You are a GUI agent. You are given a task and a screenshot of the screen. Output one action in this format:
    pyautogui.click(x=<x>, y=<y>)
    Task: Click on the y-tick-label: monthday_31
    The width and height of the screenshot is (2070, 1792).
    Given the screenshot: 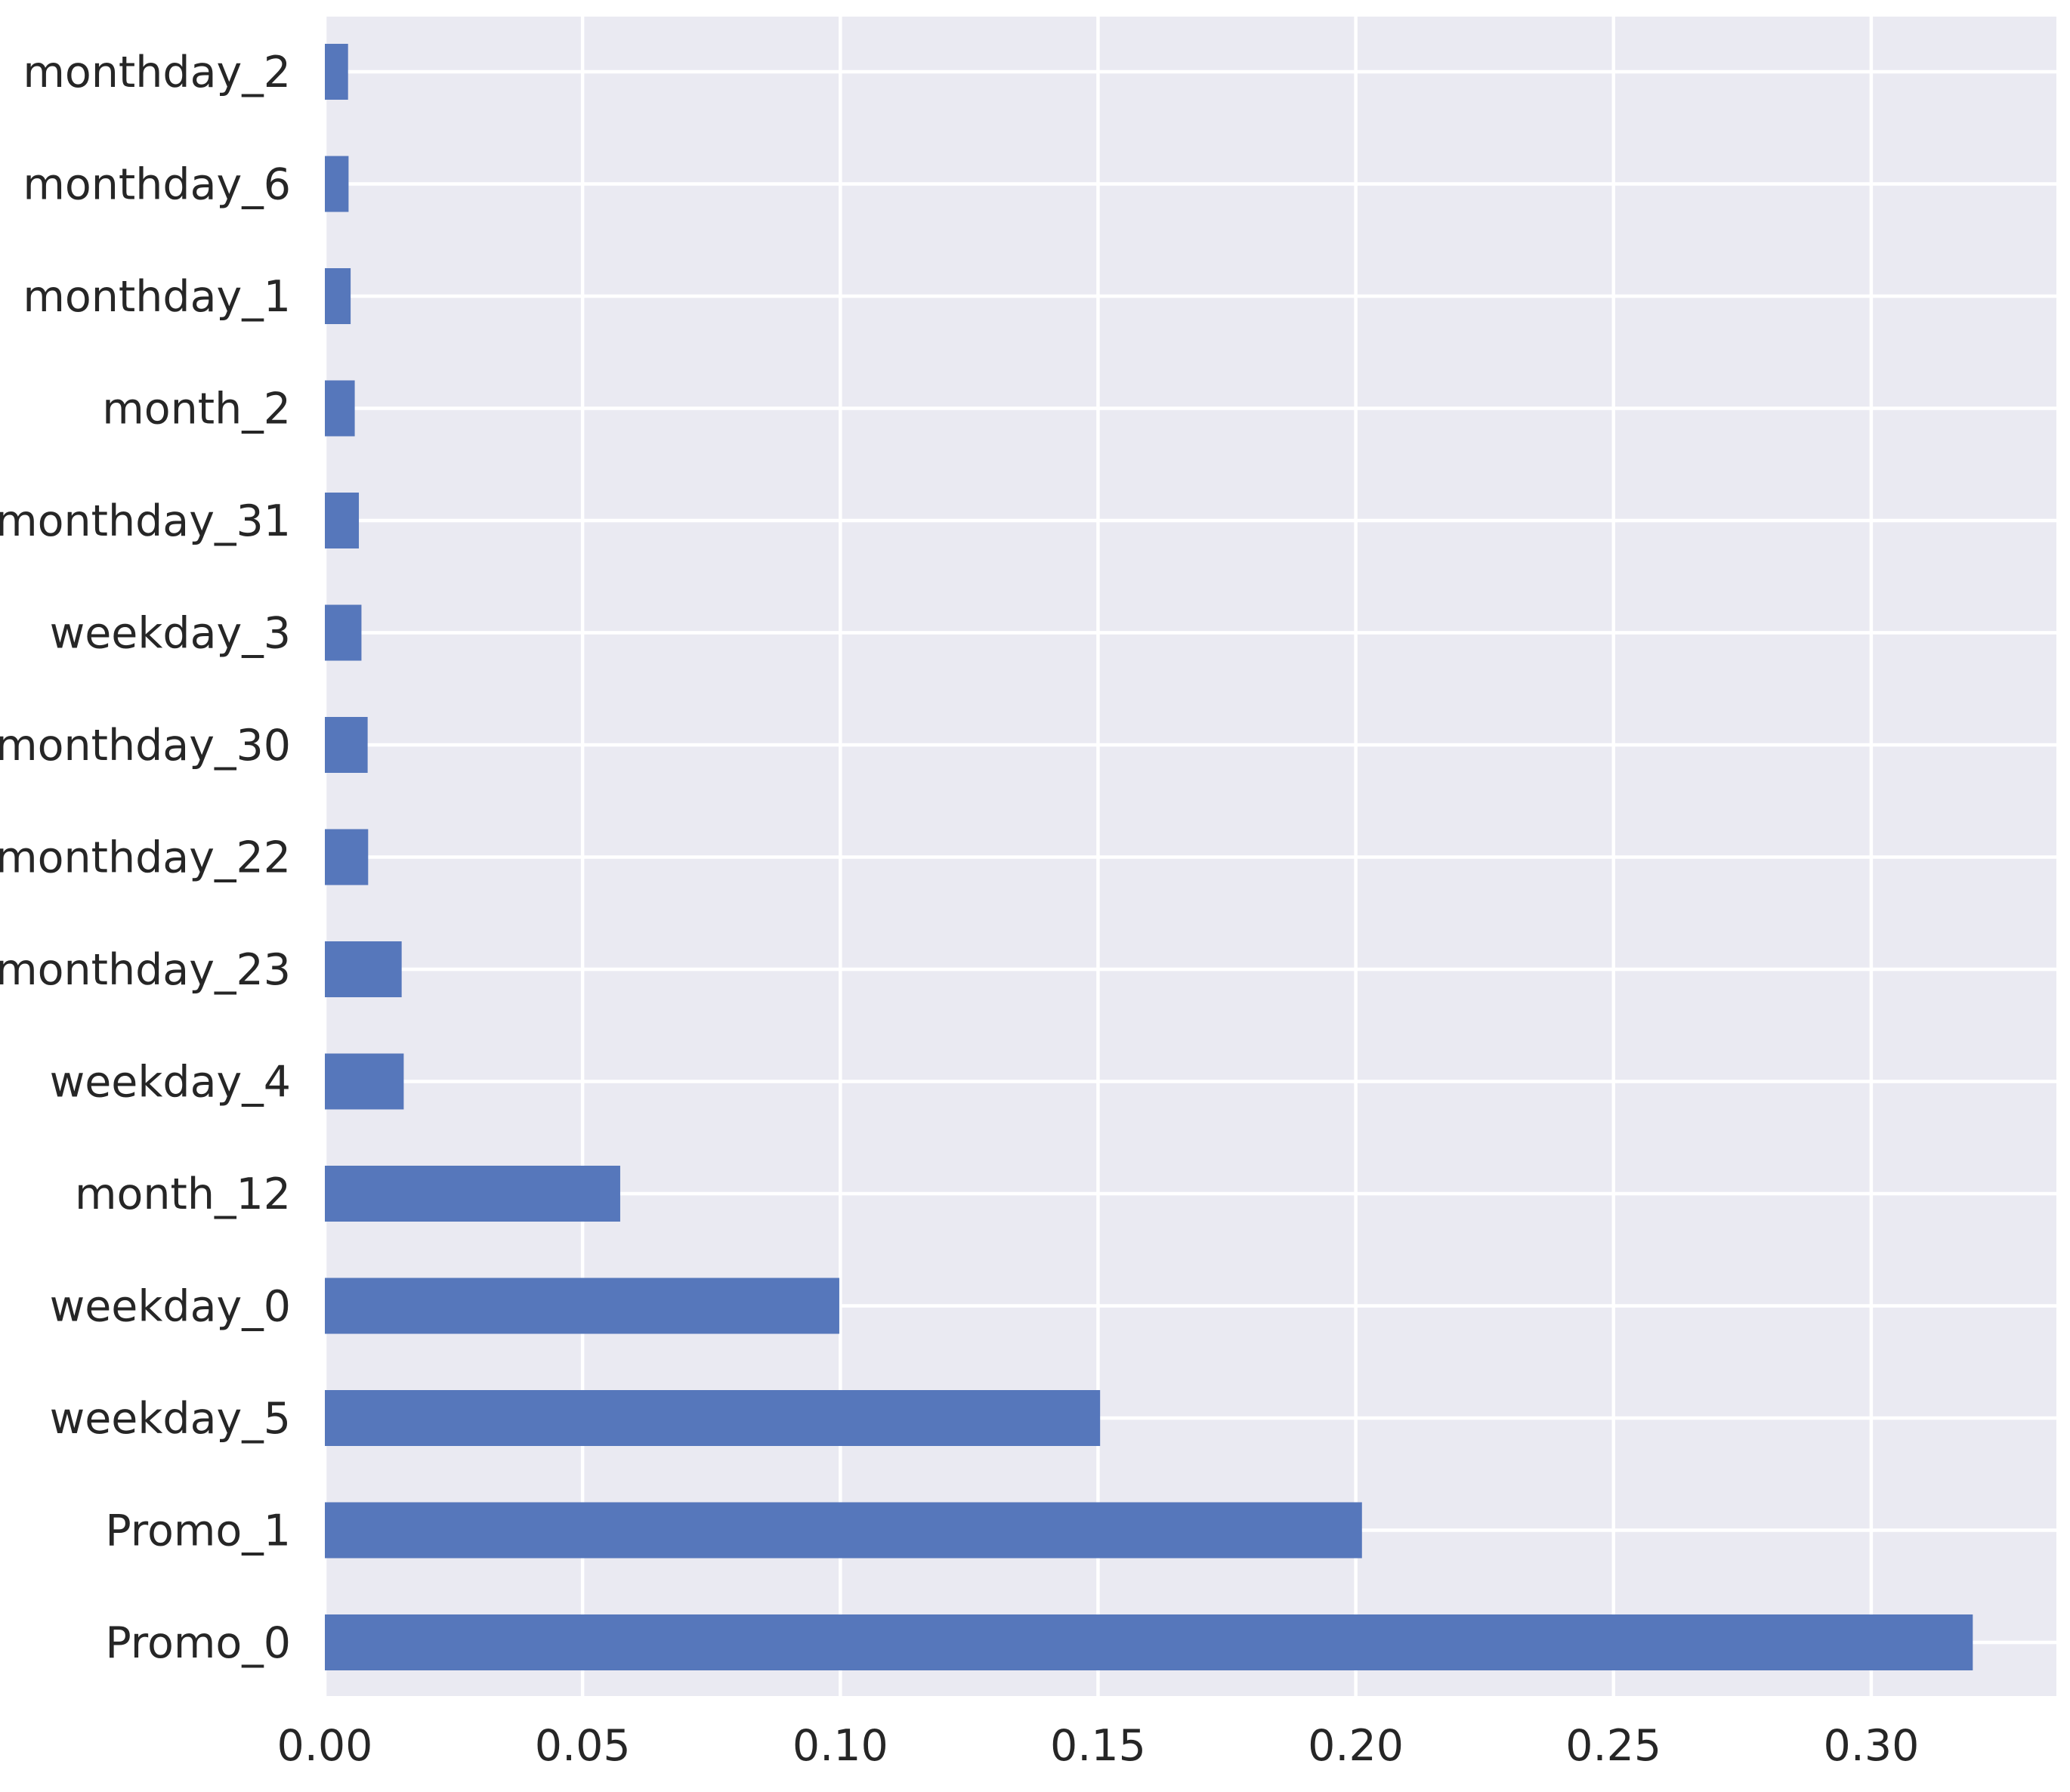 What is the action you would take?
    pyautogui.click(x=146, y=521)
    